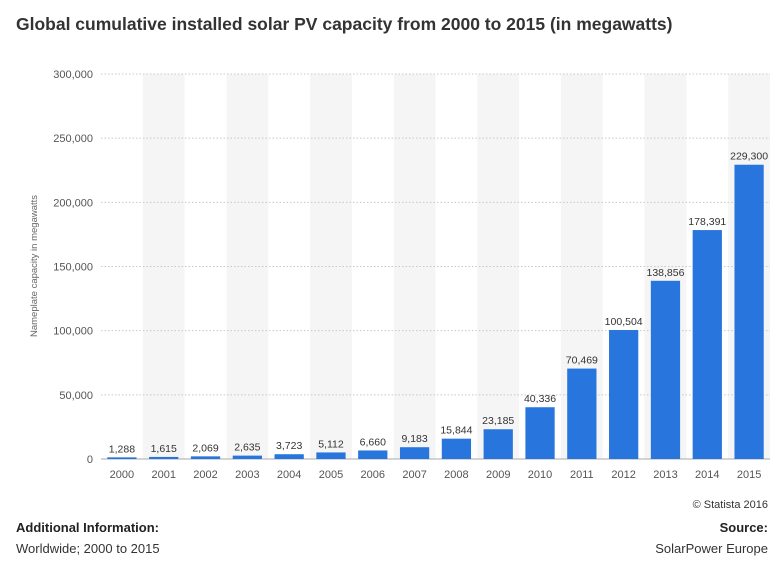  What do you see at coordinates (582, 361) in the screenshot?
I see `data-label: 70,469` at bounding box center [582, 361].